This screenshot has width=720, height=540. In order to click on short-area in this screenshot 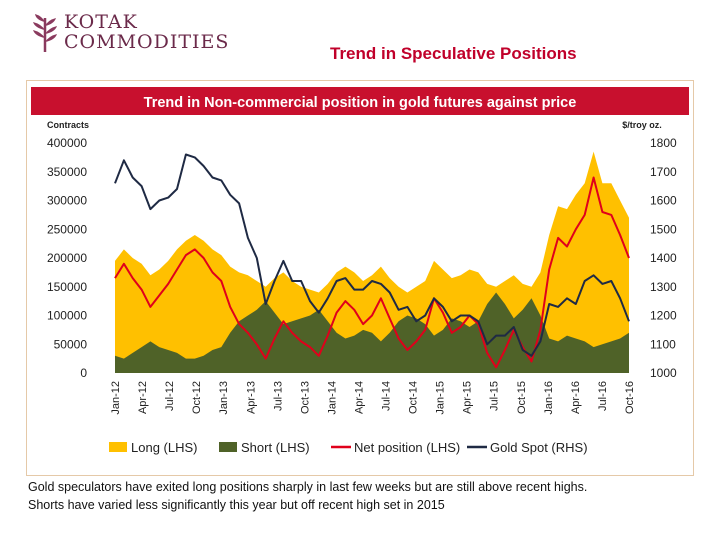, I will do `click(372, 332)`.